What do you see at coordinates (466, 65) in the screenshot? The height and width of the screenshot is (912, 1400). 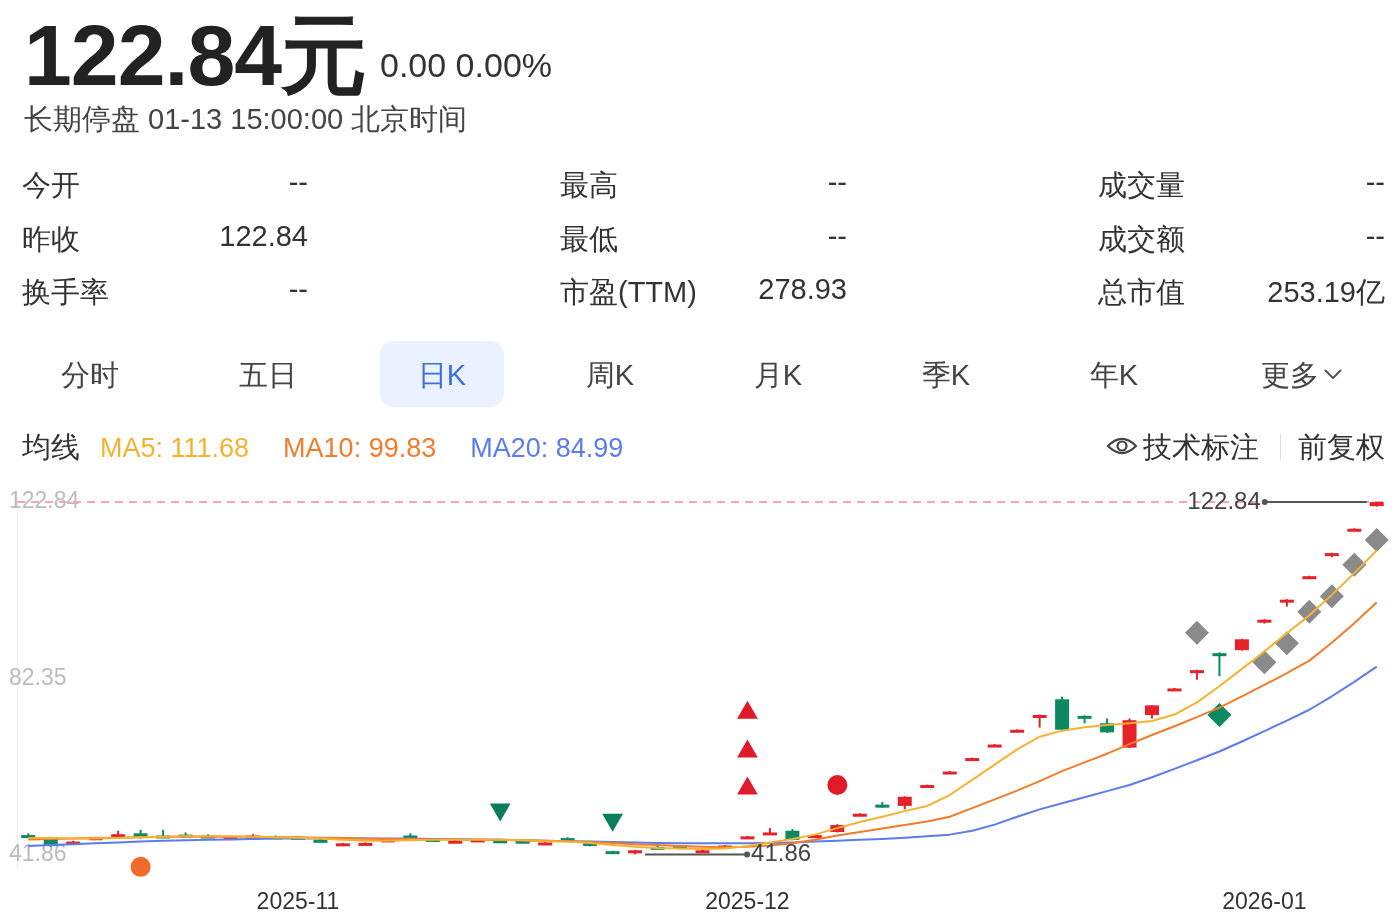 I see `chart-subtitle: 0.00 0.00%` at bounding box center [466, 65].